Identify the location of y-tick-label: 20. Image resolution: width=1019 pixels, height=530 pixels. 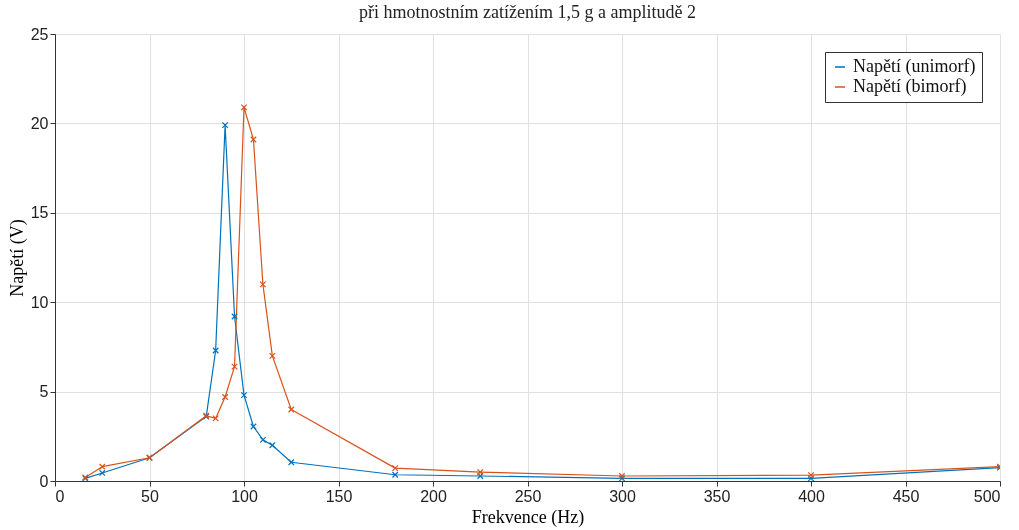
(39, 123).